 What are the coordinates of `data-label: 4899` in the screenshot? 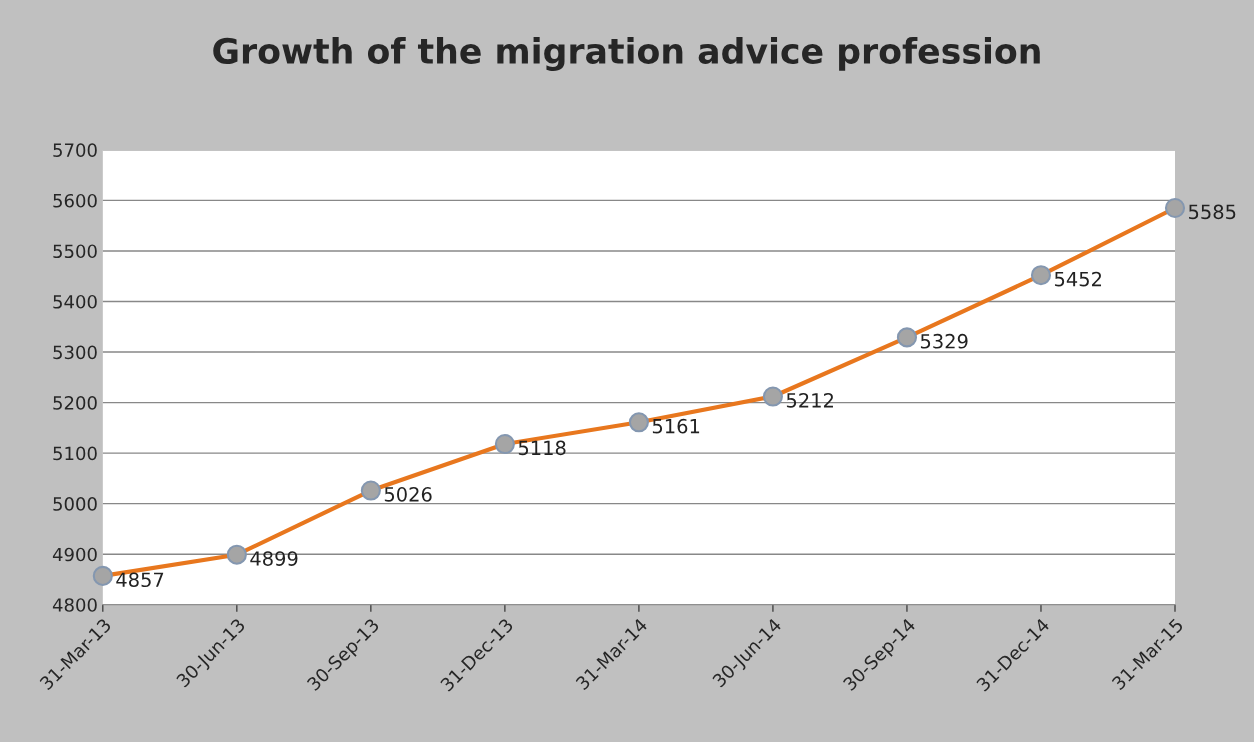 It's located at (274, 558).